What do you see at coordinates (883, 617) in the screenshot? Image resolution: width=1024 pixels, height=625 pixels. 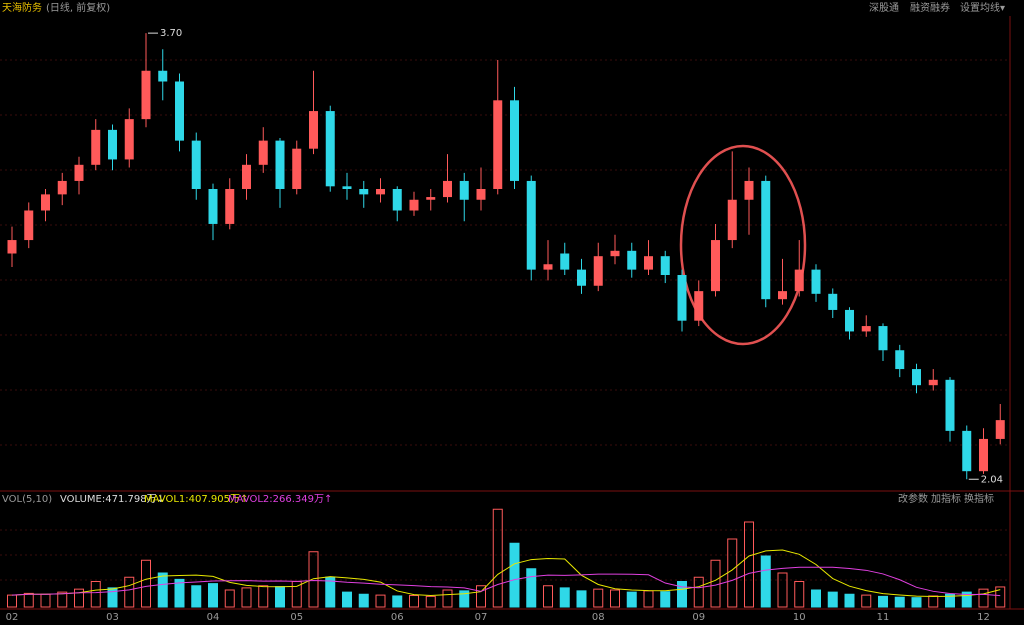 I see `x-tick-label: 11` at bounding box center [883, 617].